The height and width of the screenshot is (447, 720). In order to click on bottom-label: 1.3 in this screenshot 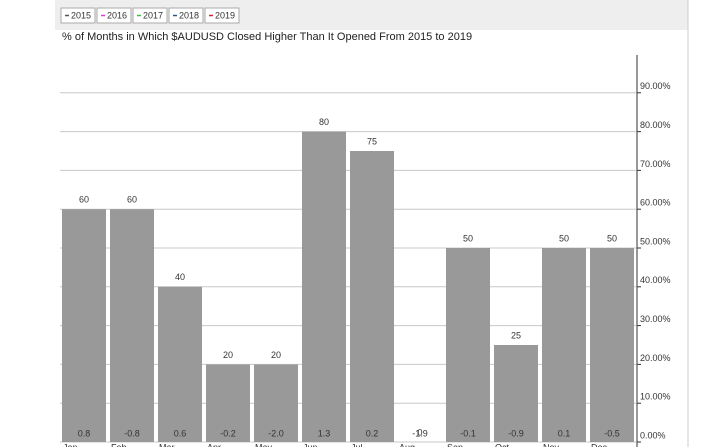, I will do `click(324, 433)`.